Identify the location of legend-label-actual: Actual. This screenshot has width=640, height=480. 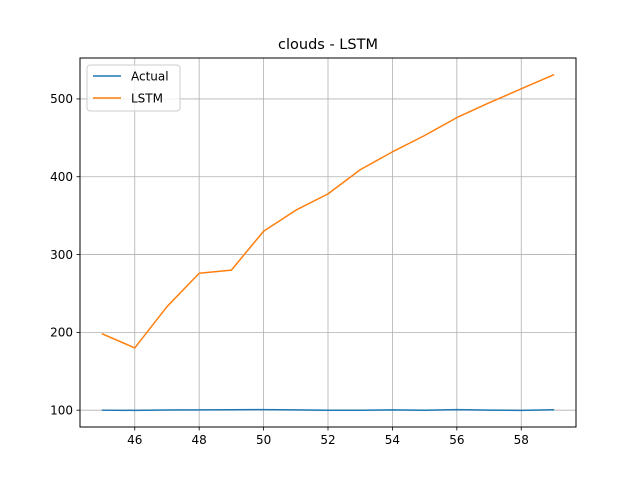
(150, 77).